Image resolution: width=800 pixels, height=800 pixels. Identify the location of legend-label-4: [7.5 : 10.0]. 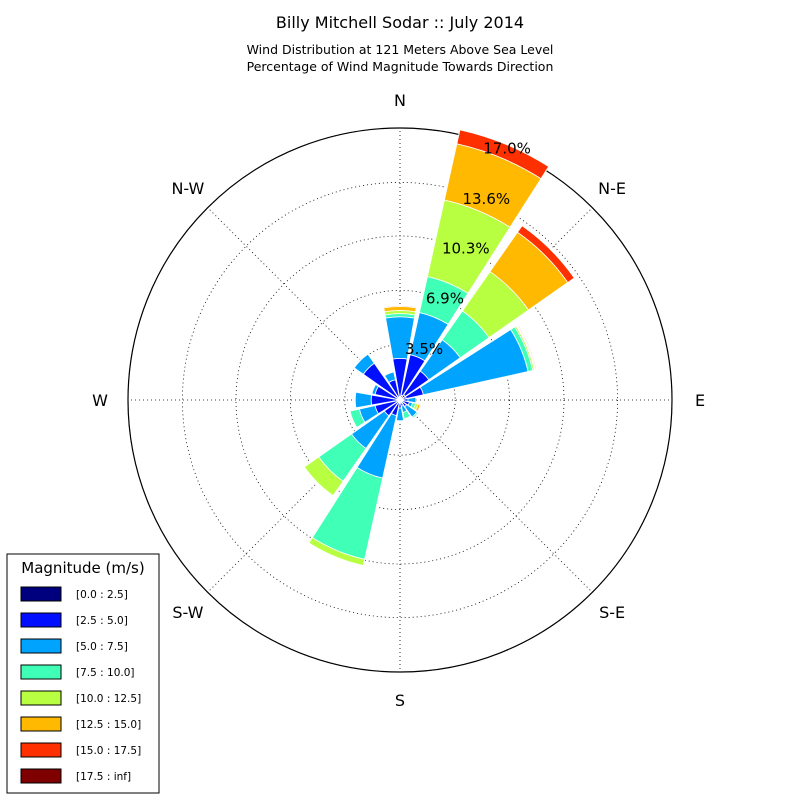
(105, 673).